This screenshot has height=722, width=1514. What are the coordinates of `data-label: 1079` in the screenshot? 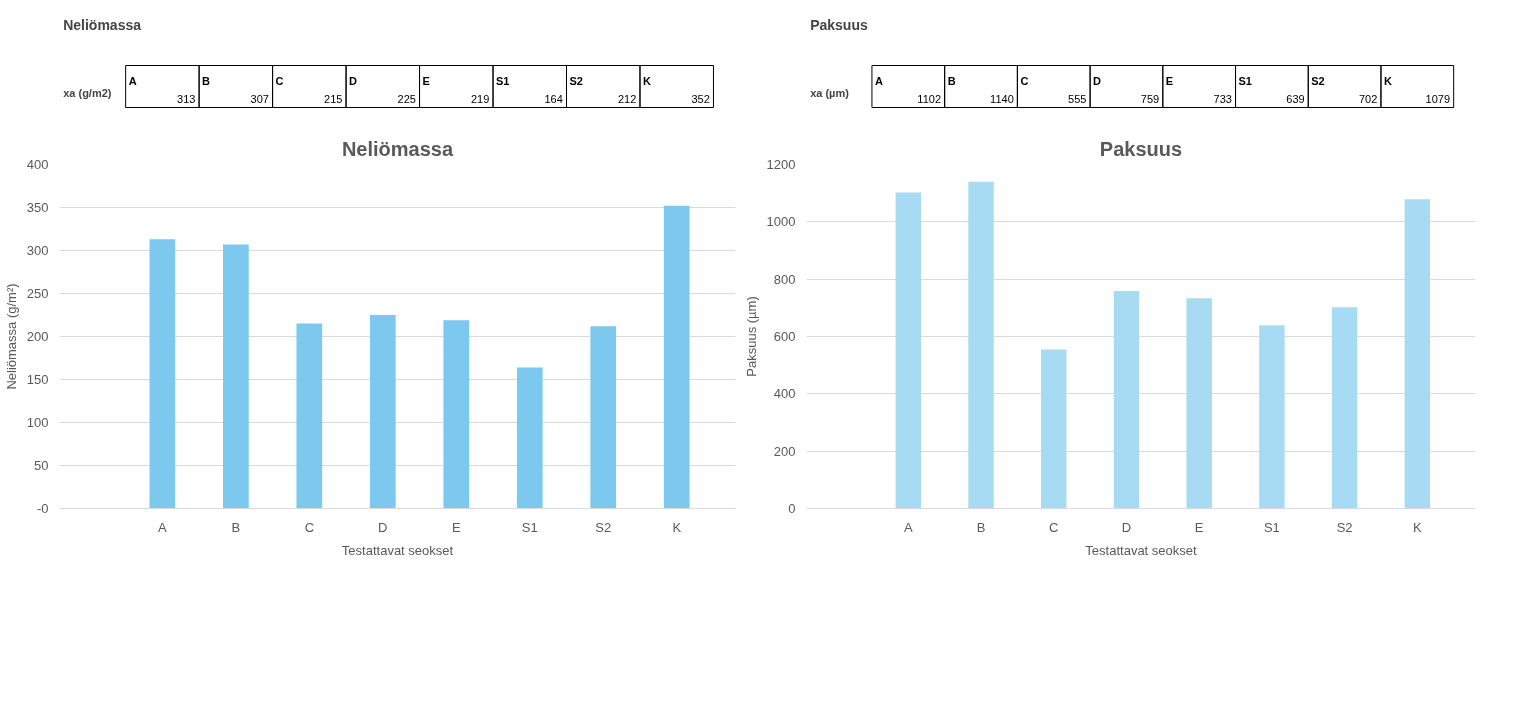 It's located at (1438, 98).